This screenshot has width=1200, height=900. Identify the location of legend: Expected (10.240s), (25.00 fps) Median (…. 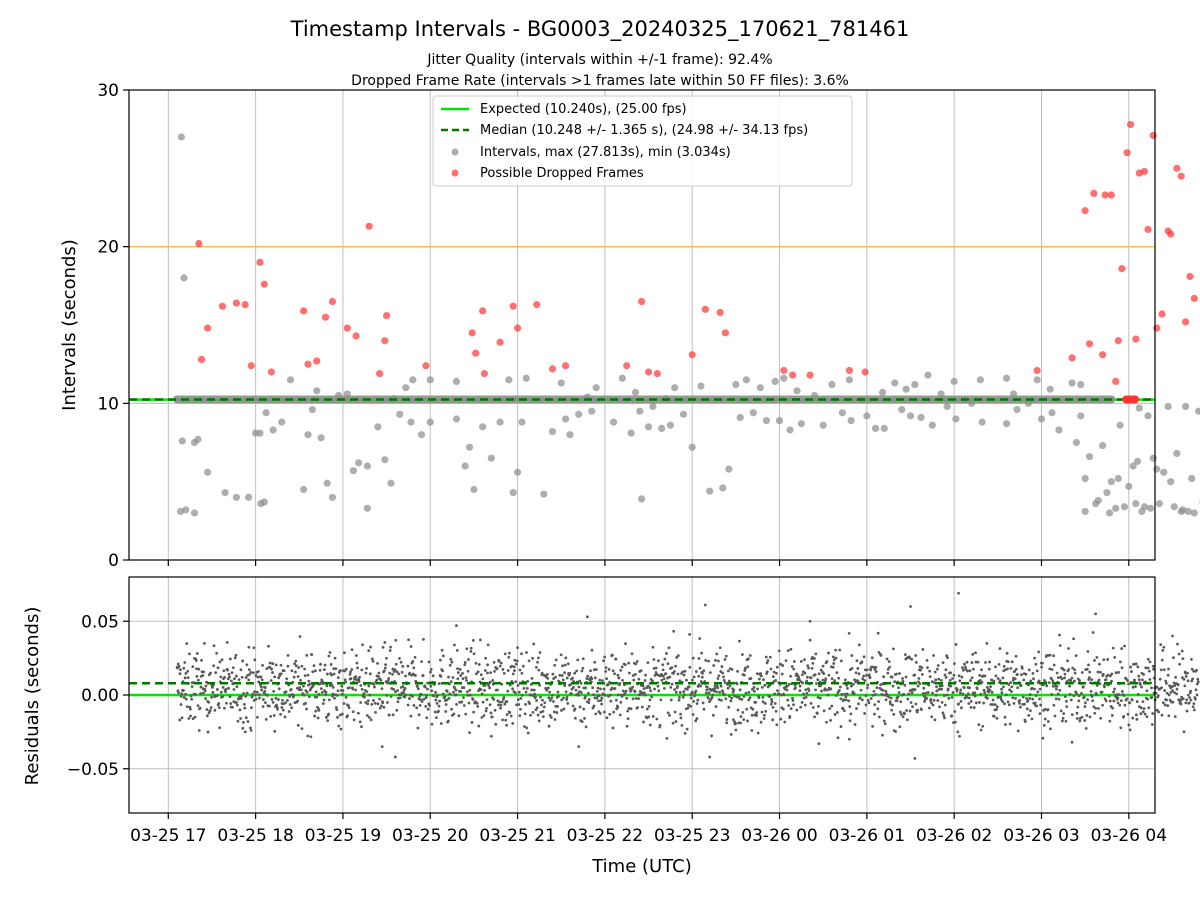
(642, 141).